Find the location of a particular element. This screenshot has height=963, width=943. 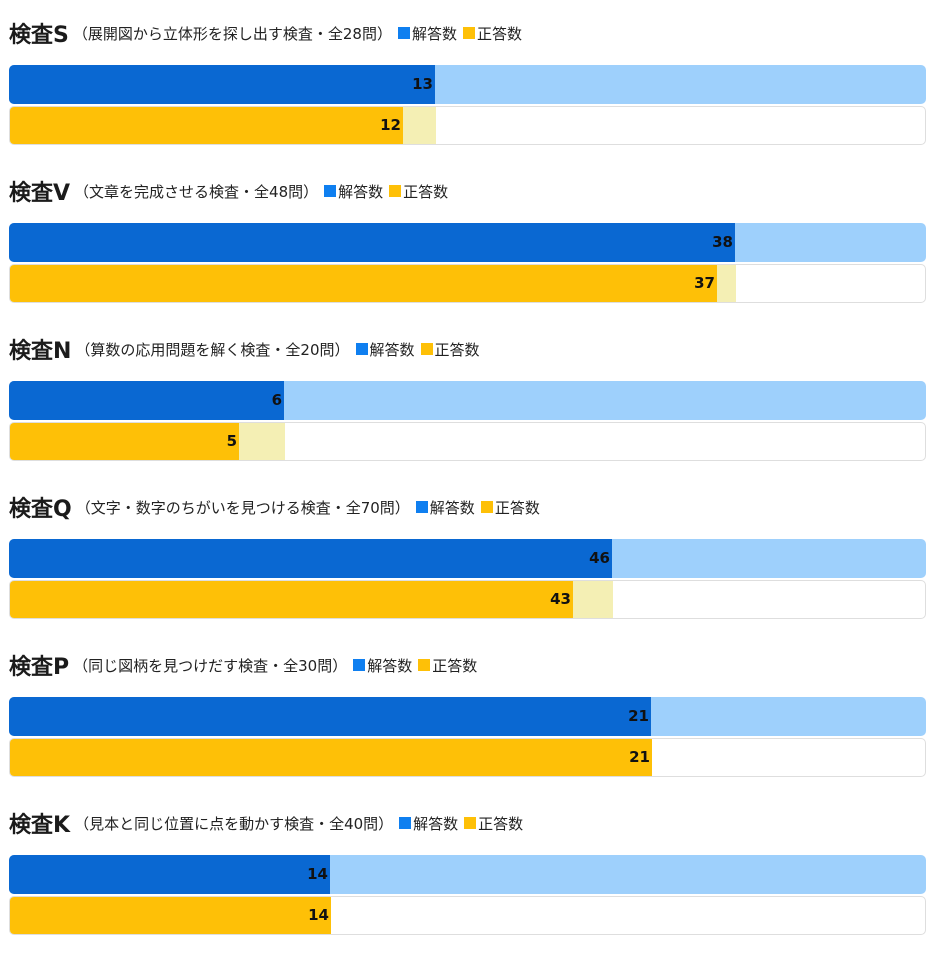

chart-subtitle: （文字・数字のちがいを見つける検査・全70問） is located at coordinates (242, 507).